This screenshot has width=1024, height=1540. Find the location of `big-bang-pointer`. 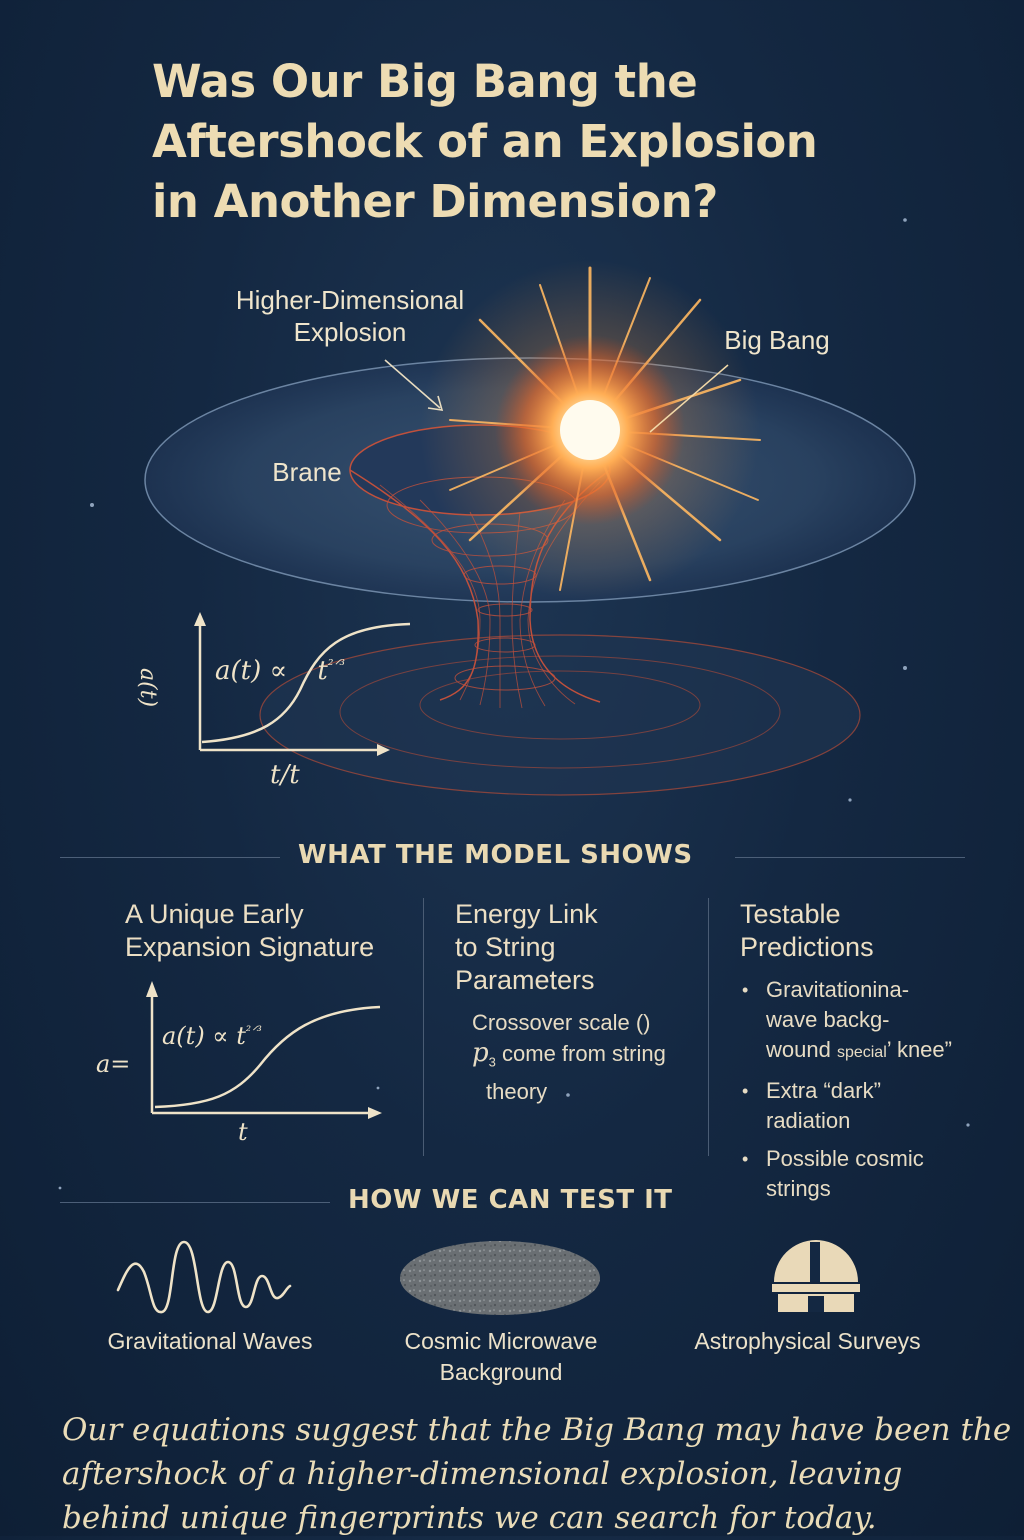

big-bang-pointer is located at coordinates (689, 398).